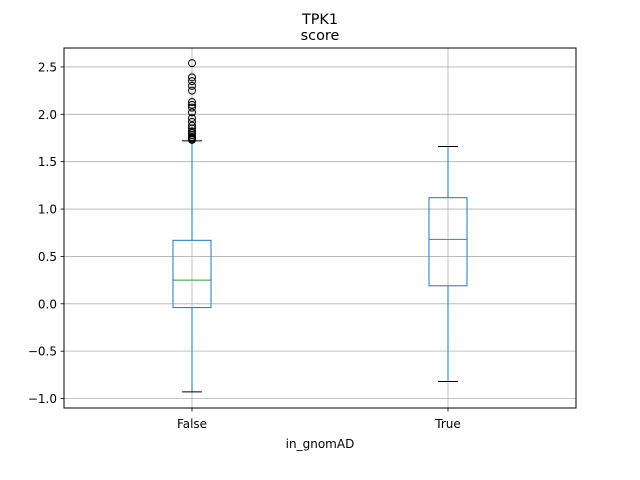 This screenshot has height=480, width=640. What do you see at coordinates (47, 162) in the screenshot?
I see `y-tick-label: 1.5` at bounding box center [47, 162].